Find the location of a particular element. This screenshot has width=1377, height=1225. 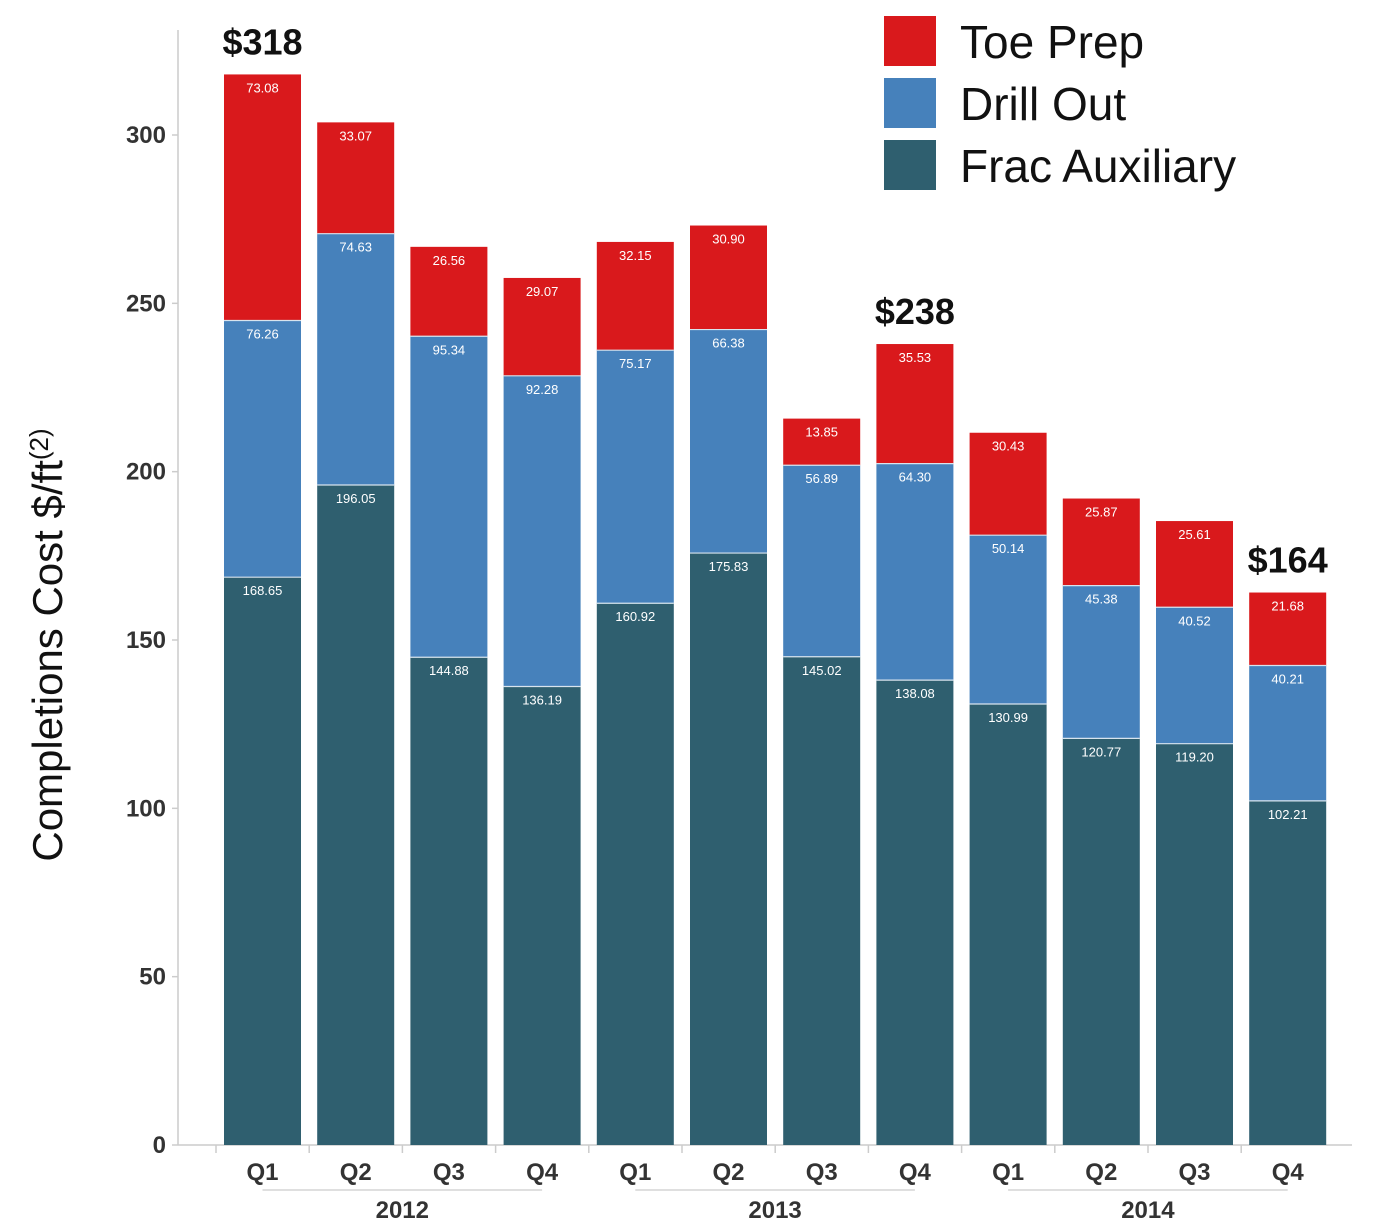

group-label: 2012 is located at coordinates (402, 1210).